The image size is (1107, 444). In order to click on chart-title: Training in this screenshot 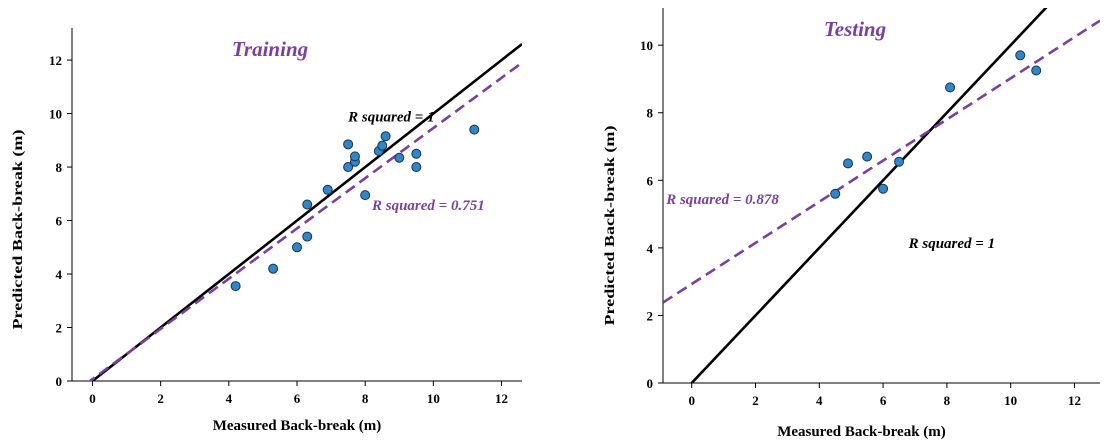, I will do `click(270, 49)`.